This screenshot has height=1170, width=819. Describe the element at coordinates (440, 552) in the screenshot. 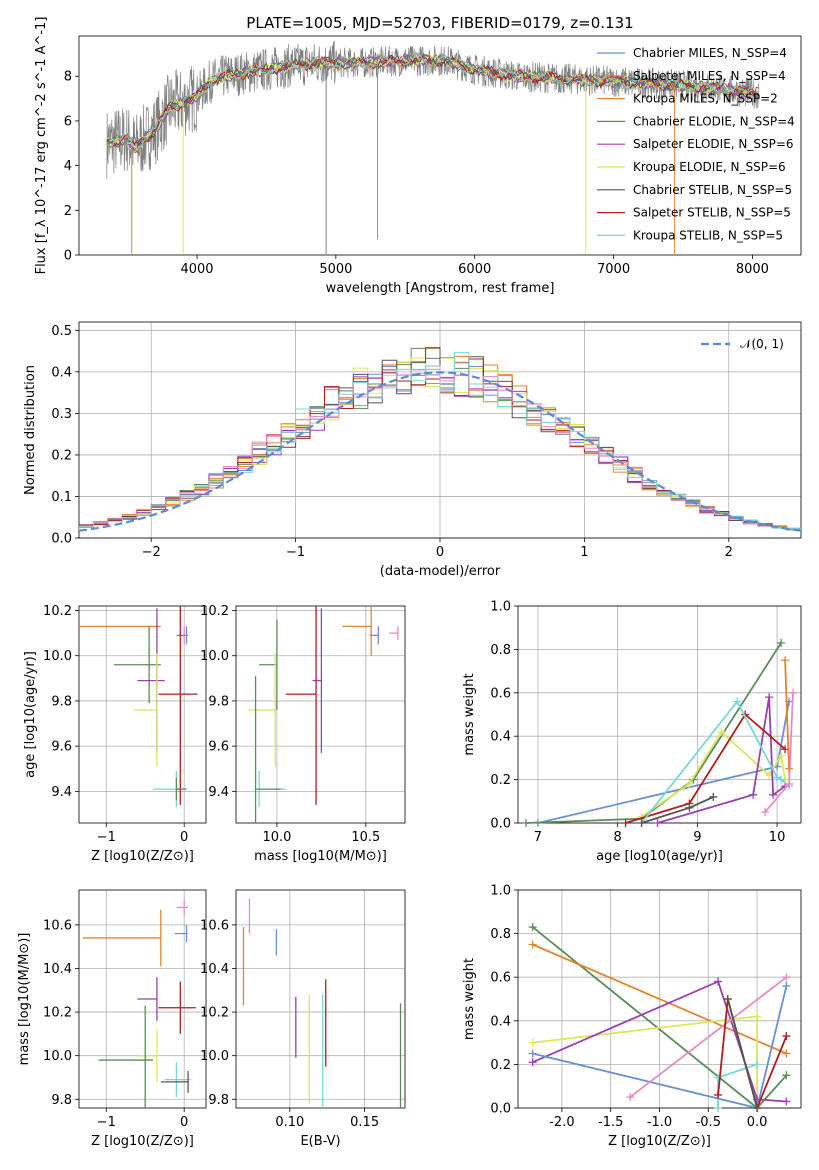

I see `x-tick-label: 0` at that location.